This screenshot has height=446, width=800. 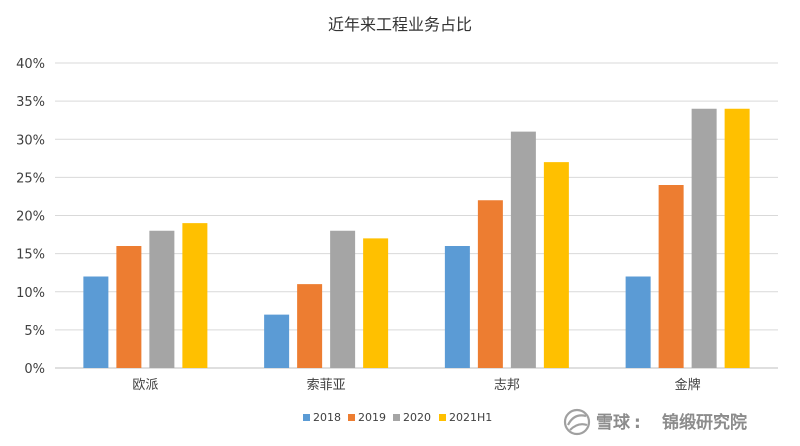 What do you see at coordinates (688, 385) in the screenshot?
I see `x-category-label: 金牌` at bounding box center [688, 385].